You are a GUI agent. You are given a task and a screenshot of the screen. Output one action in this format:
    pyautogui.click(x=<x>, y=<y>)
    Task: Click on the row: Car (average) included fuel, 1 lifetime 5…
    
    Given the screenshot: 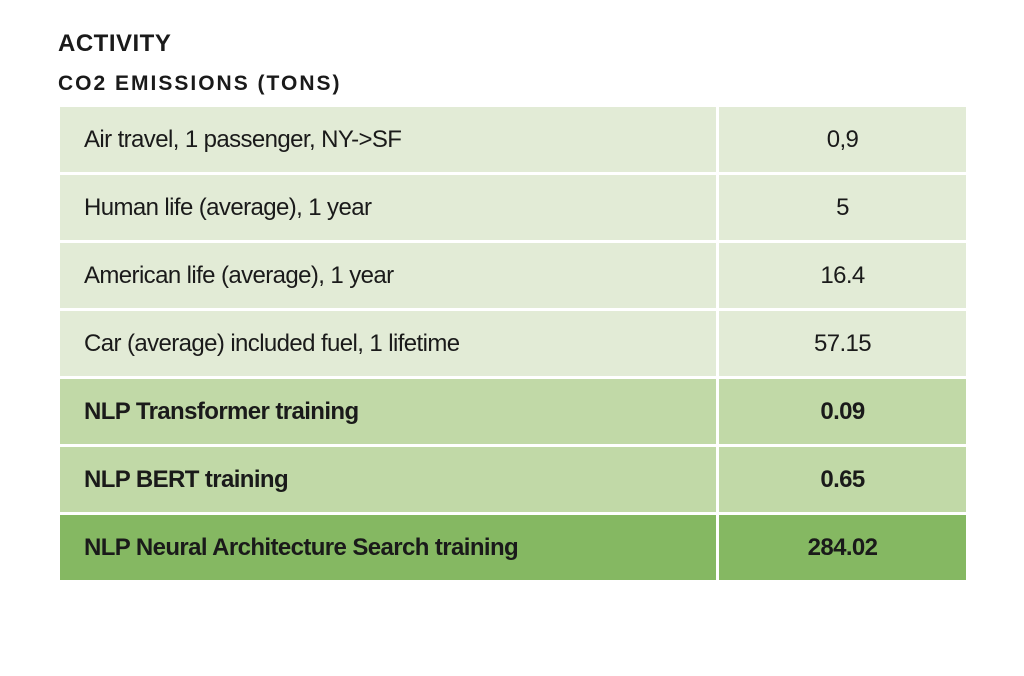 What is the action you would take?
    pyautogui.click(x=513, y=343)
    